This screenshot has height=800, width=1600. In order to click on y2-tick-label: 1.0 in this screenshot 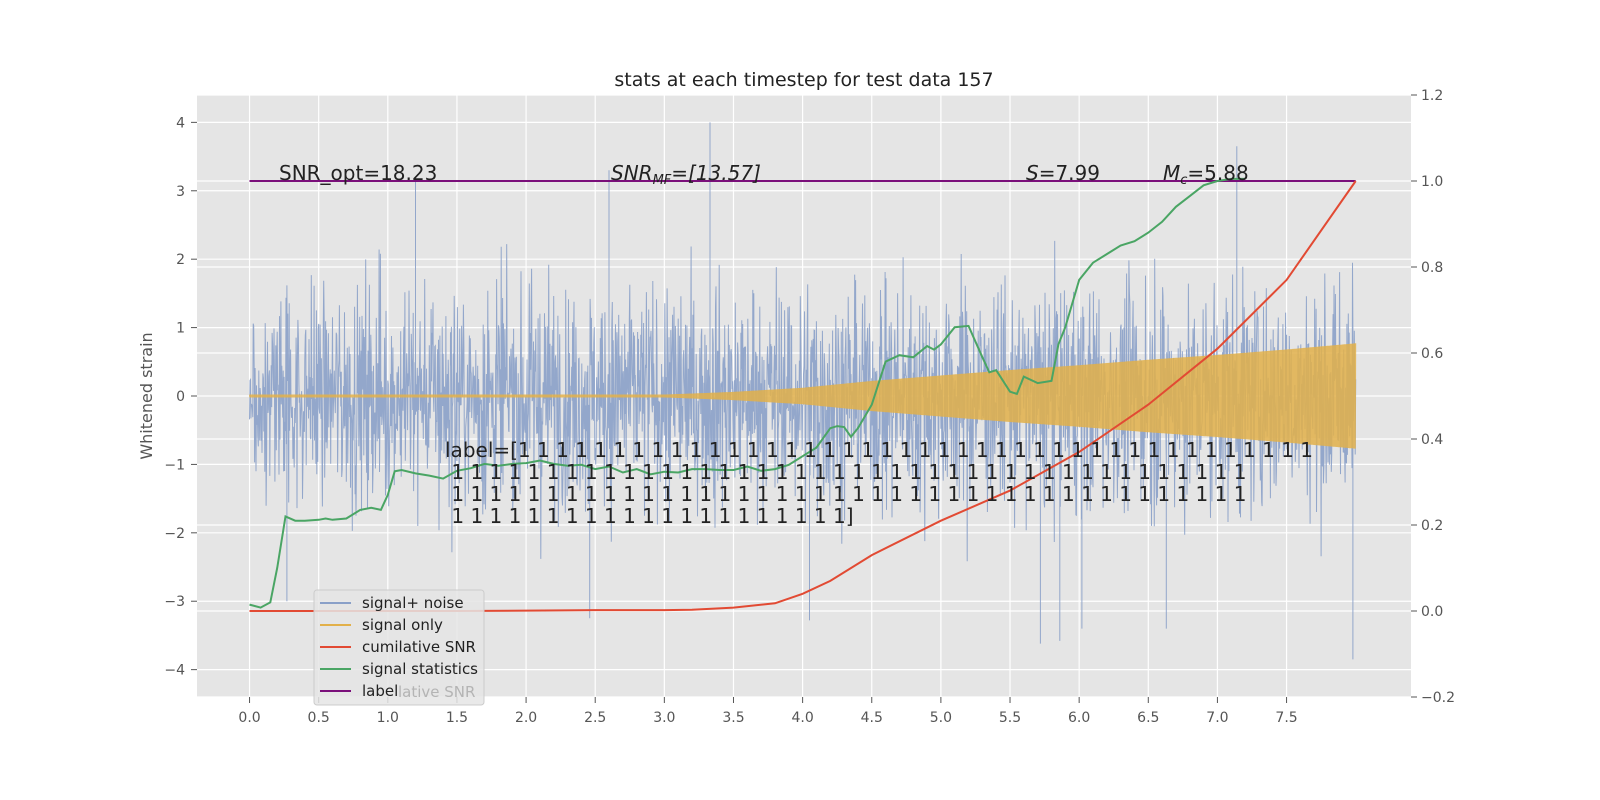, I will do `click(1432, 182)`.